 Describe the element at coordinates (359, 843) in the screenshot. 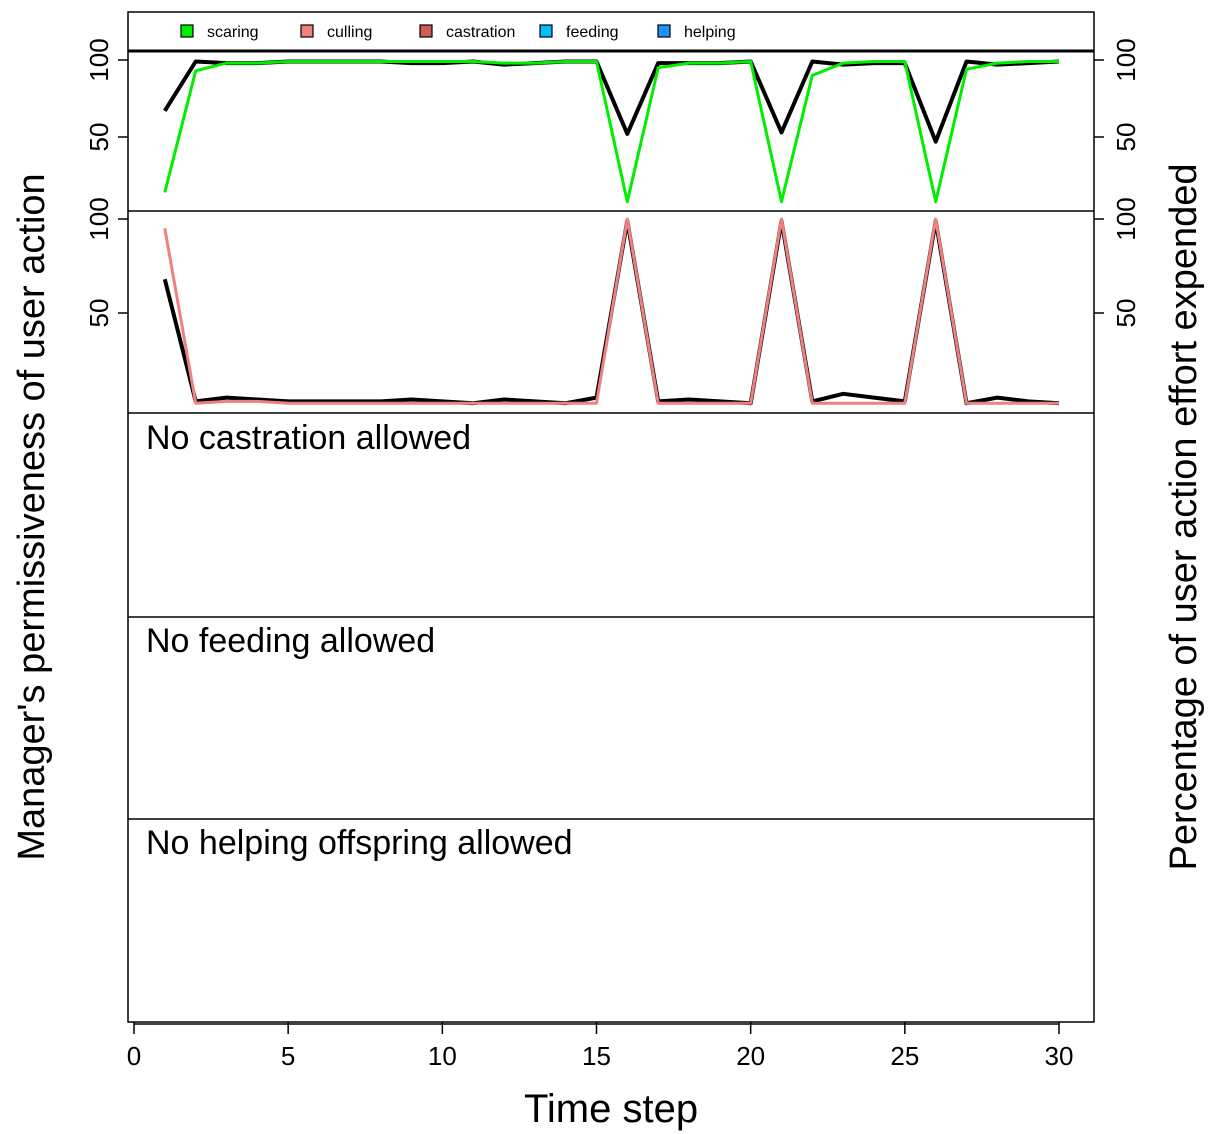

I see `note-helping: No helping offspring allowed` at that location.